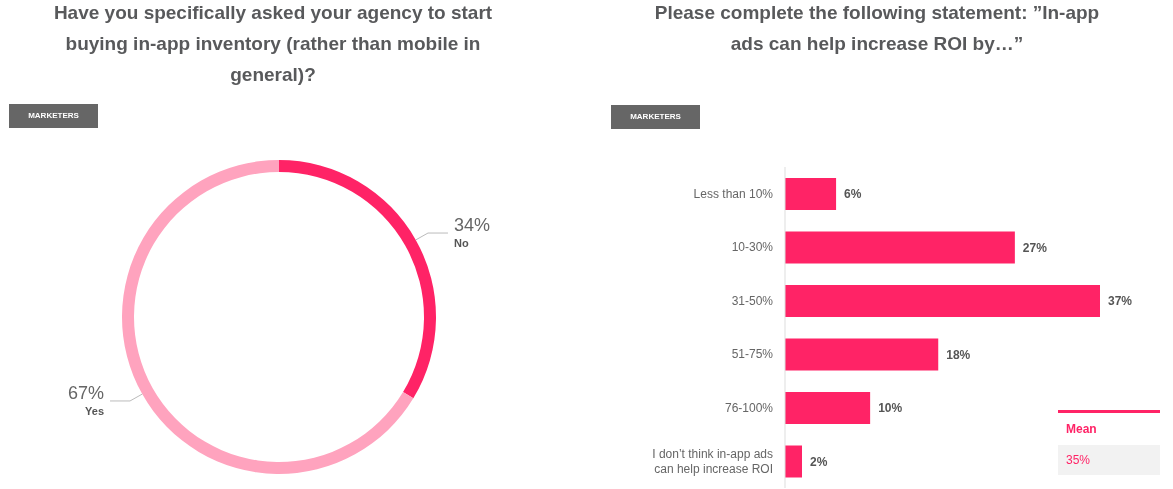 The width and height of the screenshot is (1173, 489). I want to click on data-label: 2%, so click(819, 461).